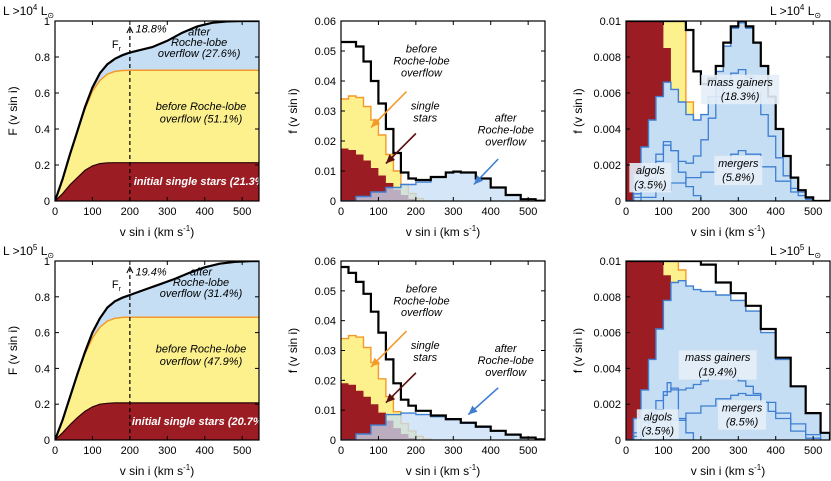 The image size is (831, 481). Describe the element at coordinates (42, 334) in the screenshot. I see `y-tick-label: 0.6` at that location.